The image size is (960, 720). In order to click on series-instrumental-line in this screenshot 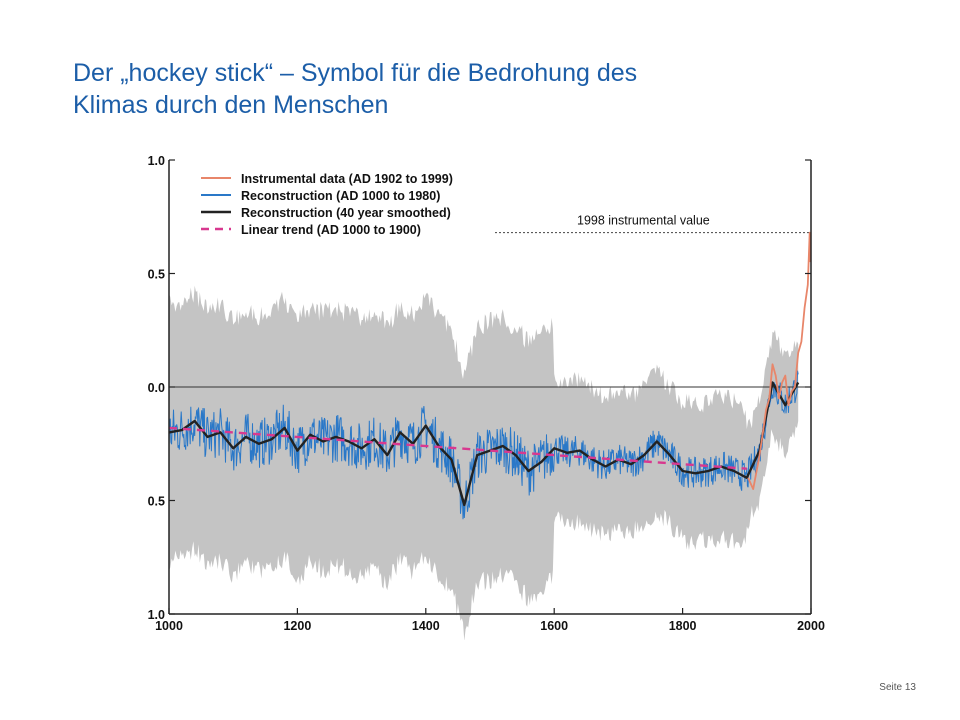, I will do `click(779, 361)`.